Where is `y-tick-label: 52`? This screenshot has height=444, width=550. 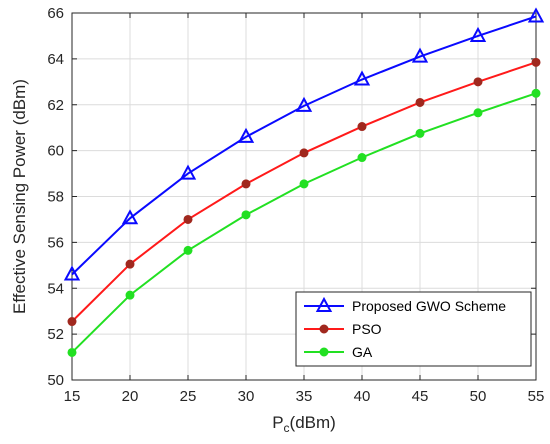
y-tick-label: 52 is located at coordinates (55, 334).